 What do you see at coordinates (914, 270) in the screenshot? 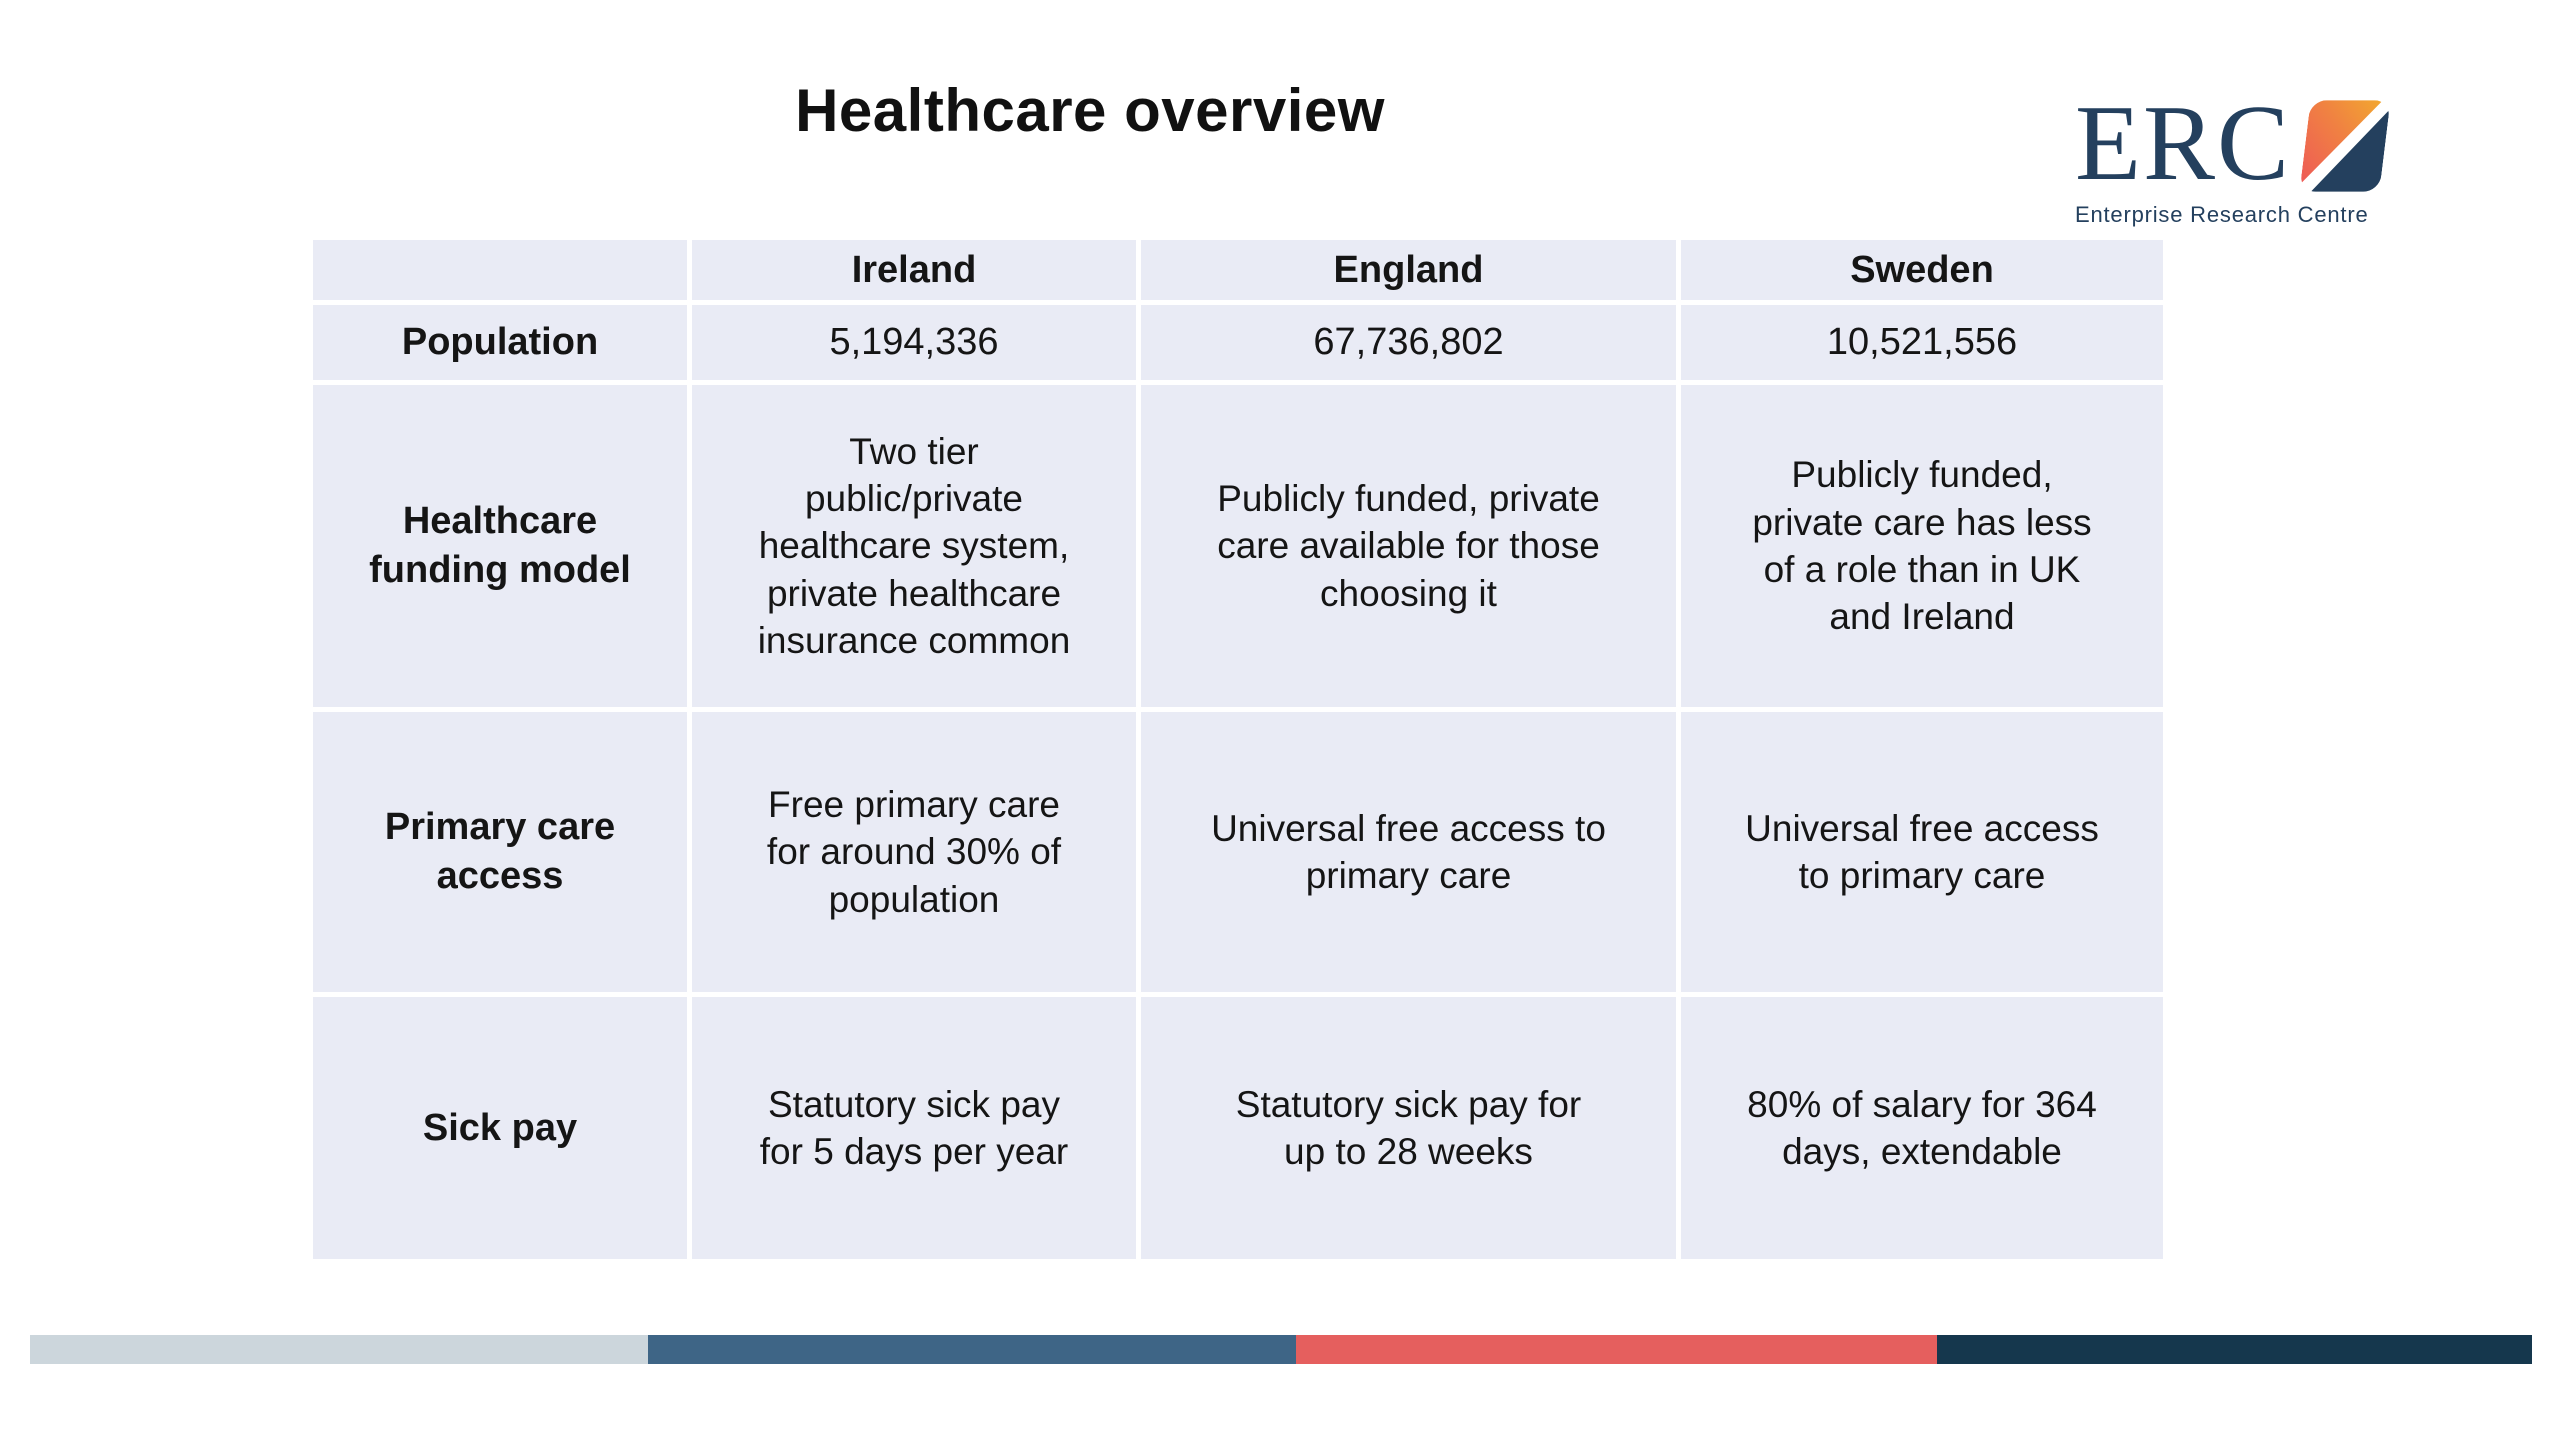
I see `column-header-ireland: Ireland` at bounding box center [914, 270].